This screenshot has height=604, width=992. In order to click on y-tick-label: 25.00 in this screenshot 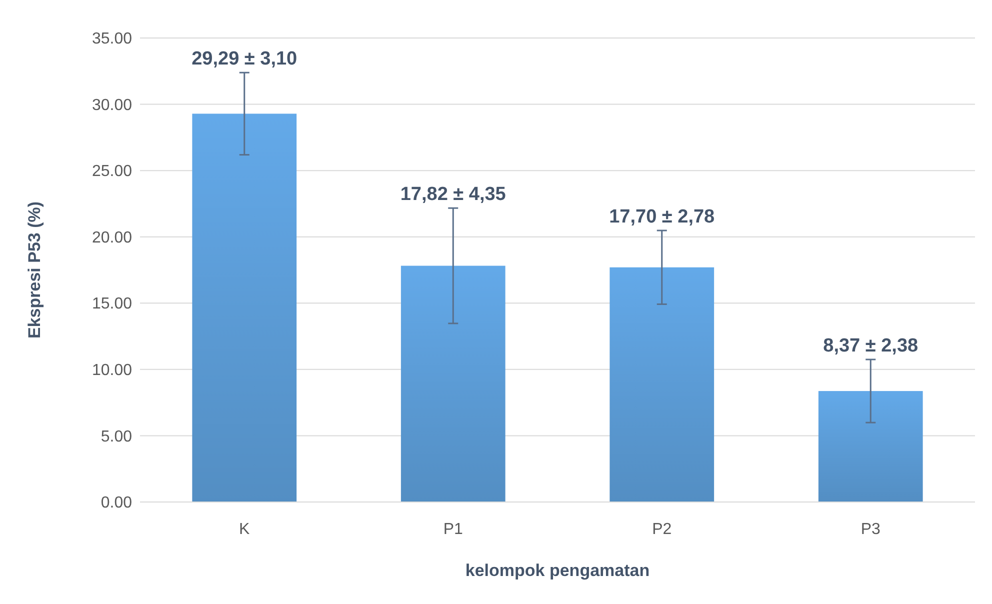, I will do `click(112, 171)`.